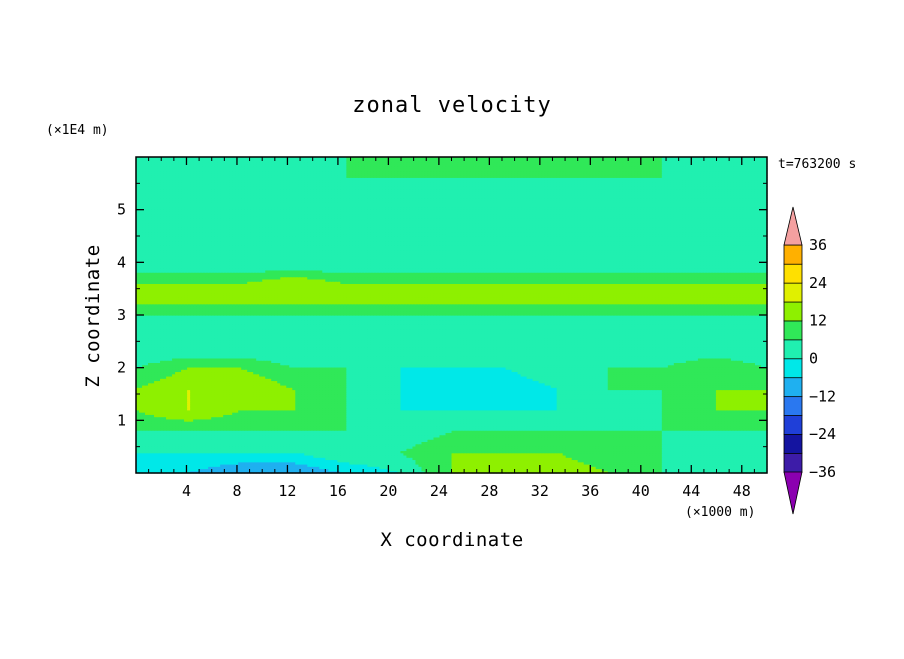 The image size is (904, 659). Describe the element at coordinates (451, 105) in the screenshot. I see `chart-title: zonal velocity` at that location.